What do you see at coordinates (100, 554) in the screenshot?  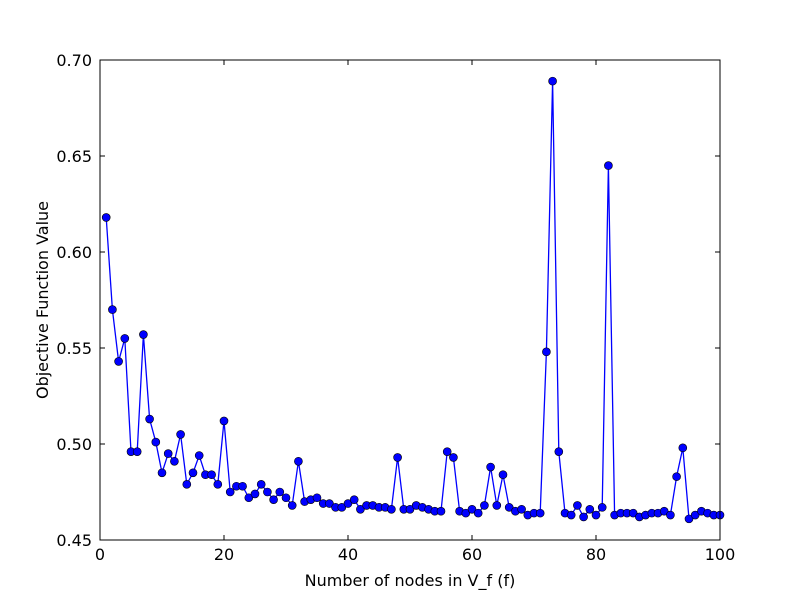 I see `x-tick-label: 0` at bounding box center [100, 554].